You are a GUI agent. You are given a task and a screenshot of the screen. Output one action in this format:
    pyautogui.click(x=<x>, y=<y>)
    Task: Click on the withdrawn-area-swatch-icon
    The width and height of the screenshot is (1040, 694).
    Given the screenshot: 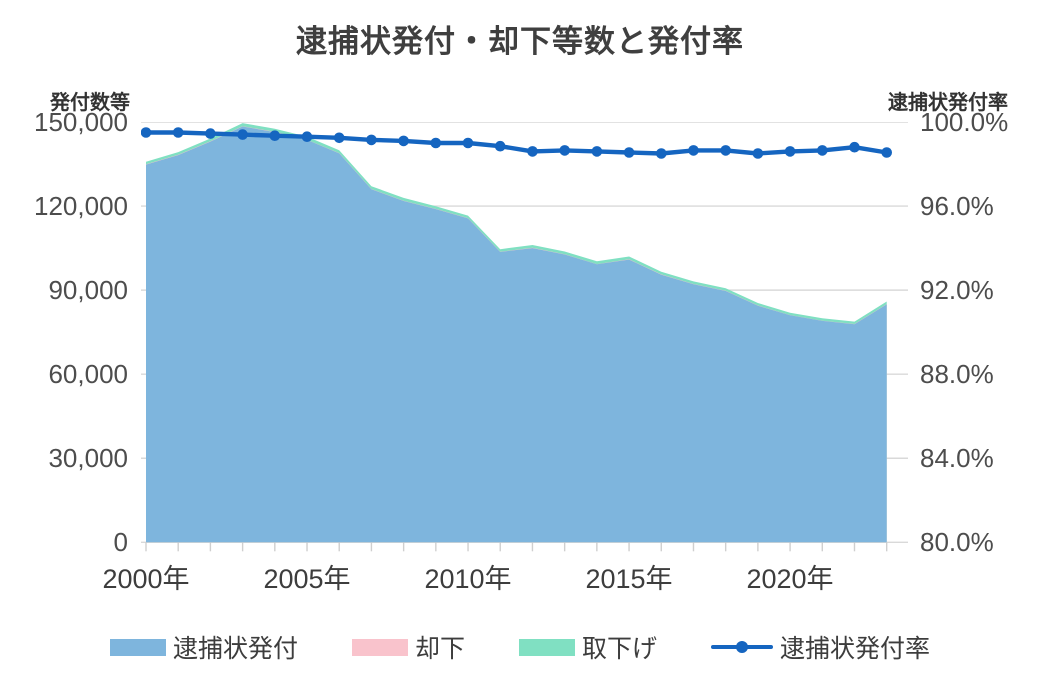 What is the action you would take?
    pyautogui.click(x=547, y=647)
    